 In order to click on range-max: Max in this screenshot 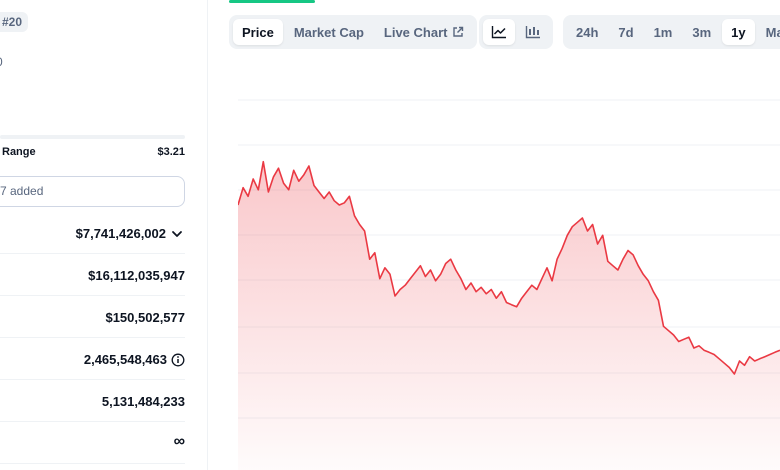, I will do `click(772, 32)`.